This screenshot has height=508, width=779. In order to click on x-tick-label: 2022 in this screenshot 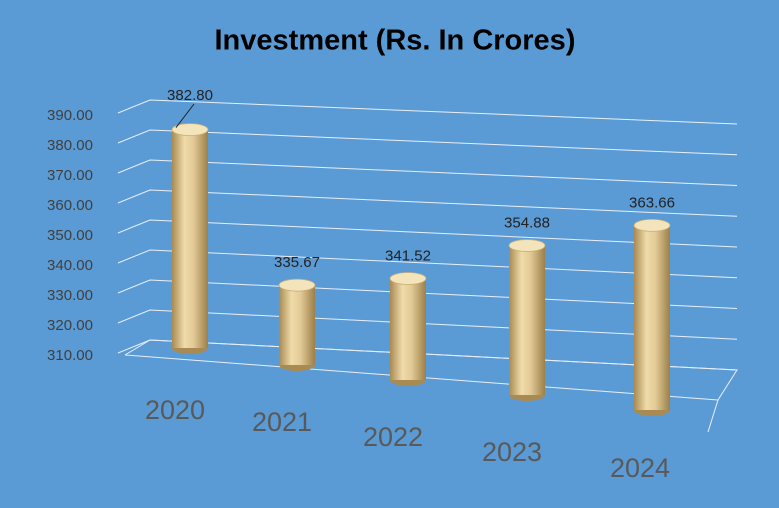, I will do `click(393, 437)`.